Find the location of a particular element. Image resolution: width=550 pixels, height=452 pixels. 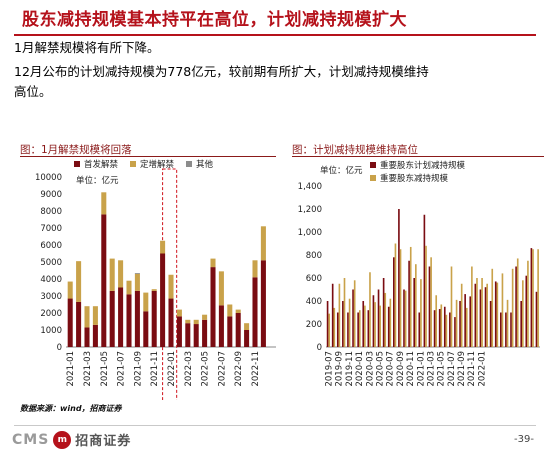

bar-2019-10-s0 is located at coordinates (343, 324).